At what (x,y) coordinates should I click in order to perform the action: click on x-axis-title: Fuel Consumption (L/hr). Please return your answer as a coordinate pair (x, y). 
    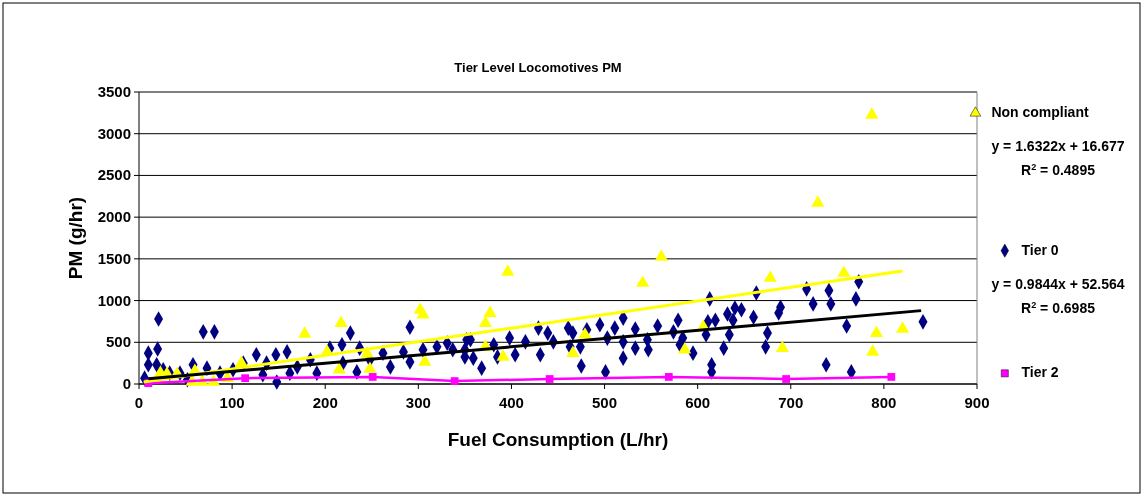
    Looking at the image, I should click on (558, 439).